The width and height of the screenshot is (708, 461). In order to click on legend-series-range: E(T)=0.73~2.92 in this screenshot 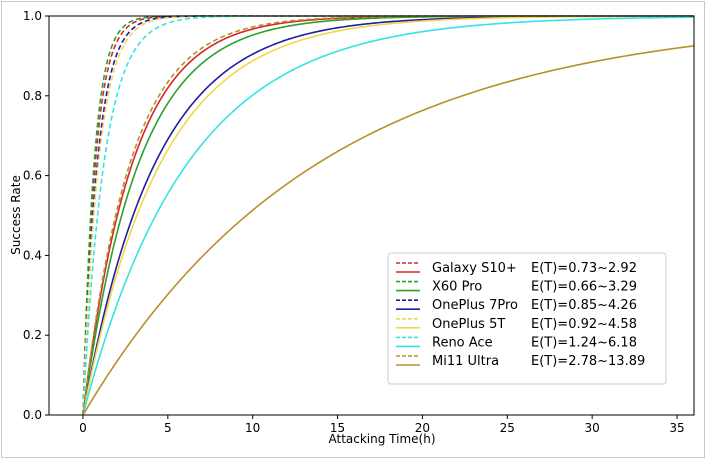, I will do `click(584, 268)`.